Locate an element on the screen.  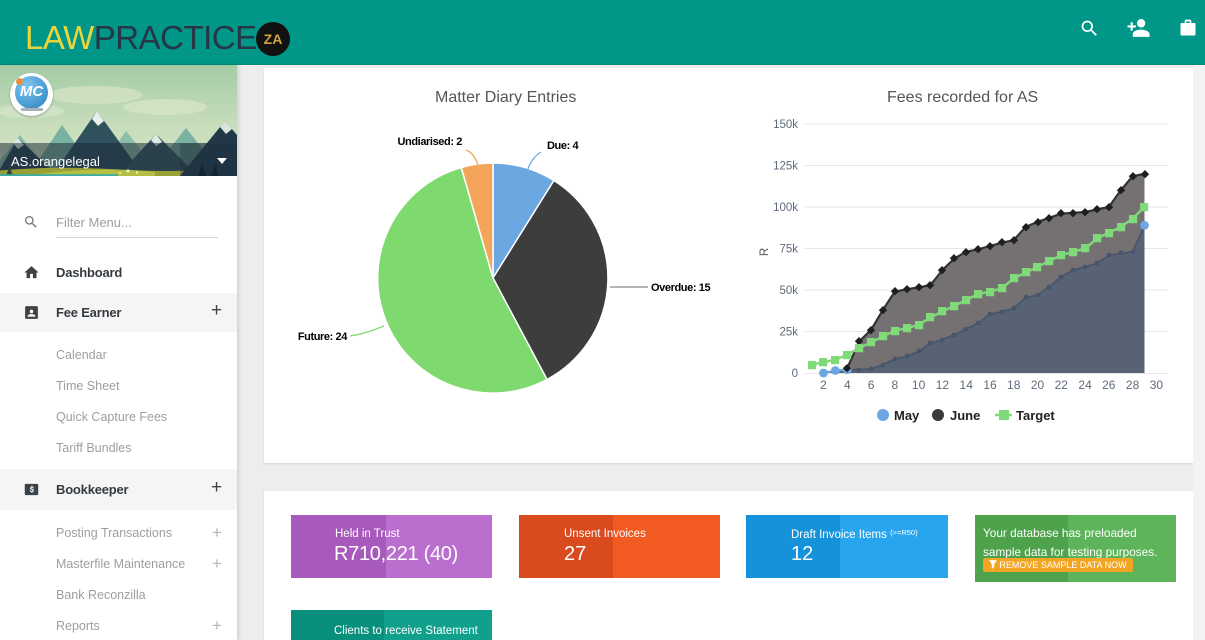
svg-text: 16 is located at coordinates (990, 385).